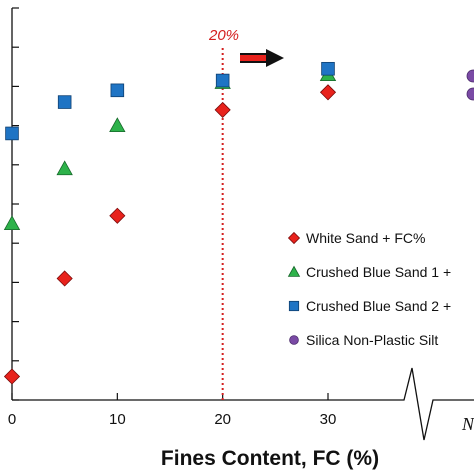 The image size is (474, 474). What do you see at coordinates (12, 419) in the screenshot?
I see `x-tick-label: 0` at bounding box center [12, 419].